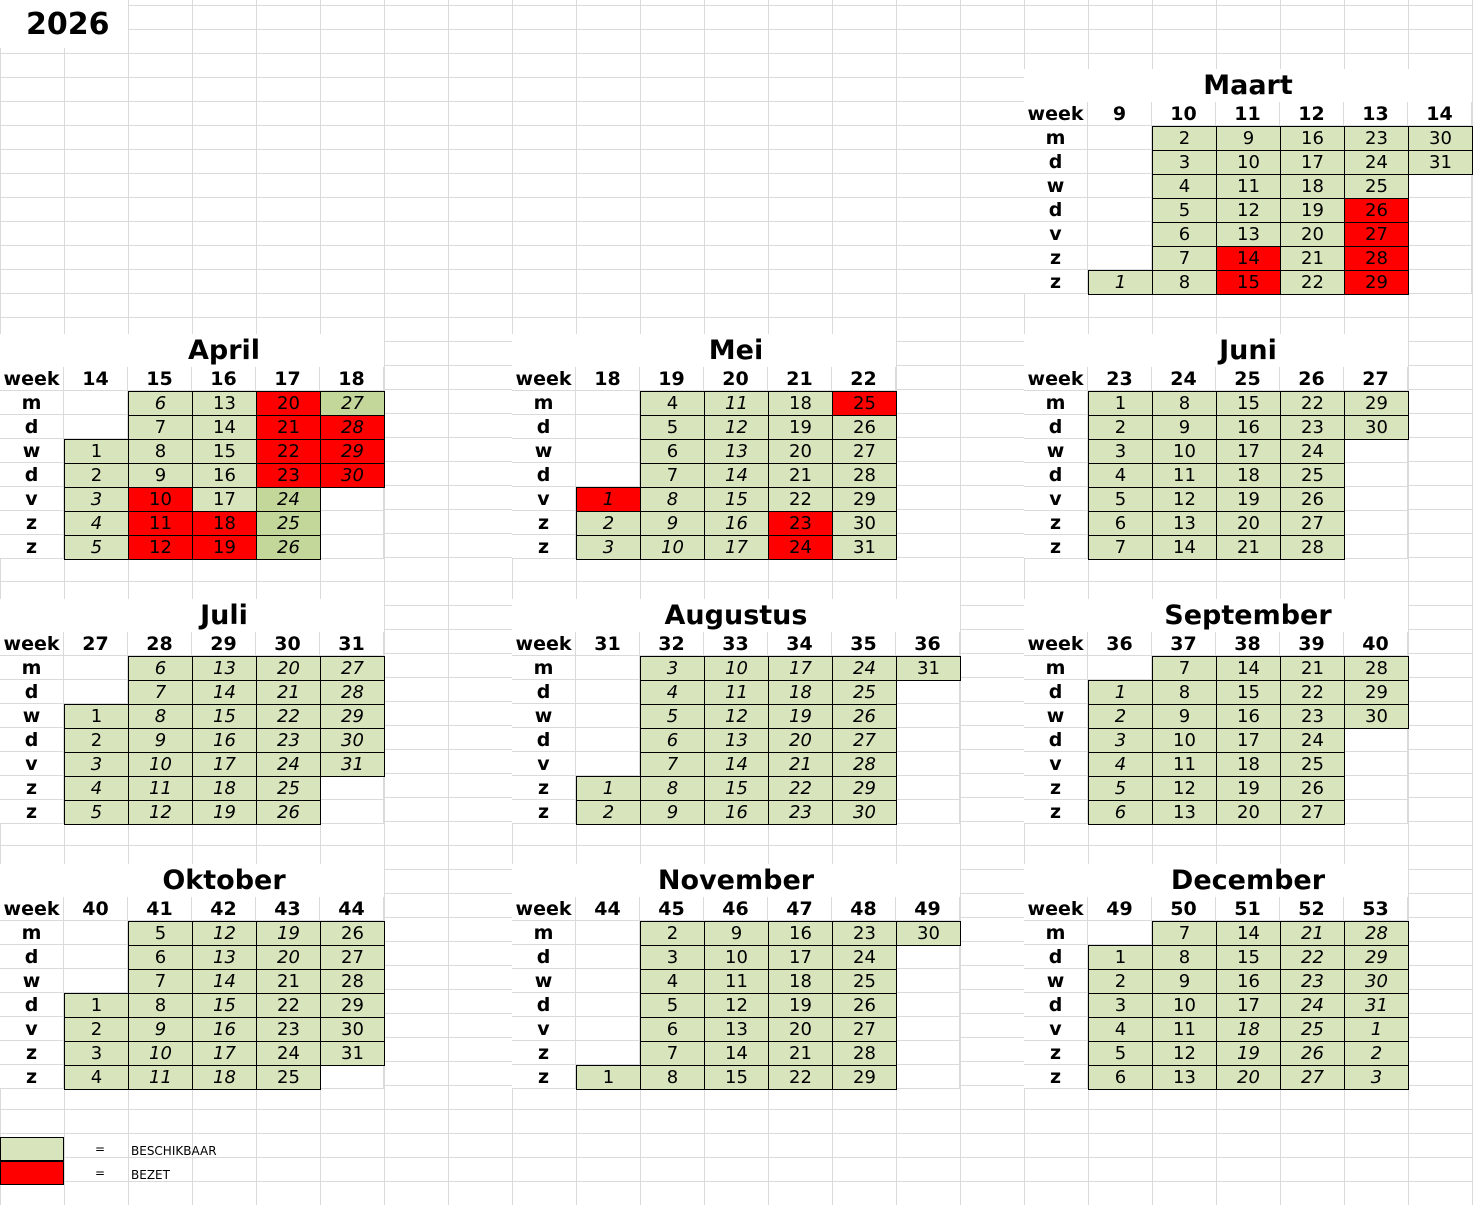 The image size is (1473, 1205). What do you see at coordinates (288, 475) in the screenshot?
I see `day-cell-occupied: 23` at bounding box center [288, 475].